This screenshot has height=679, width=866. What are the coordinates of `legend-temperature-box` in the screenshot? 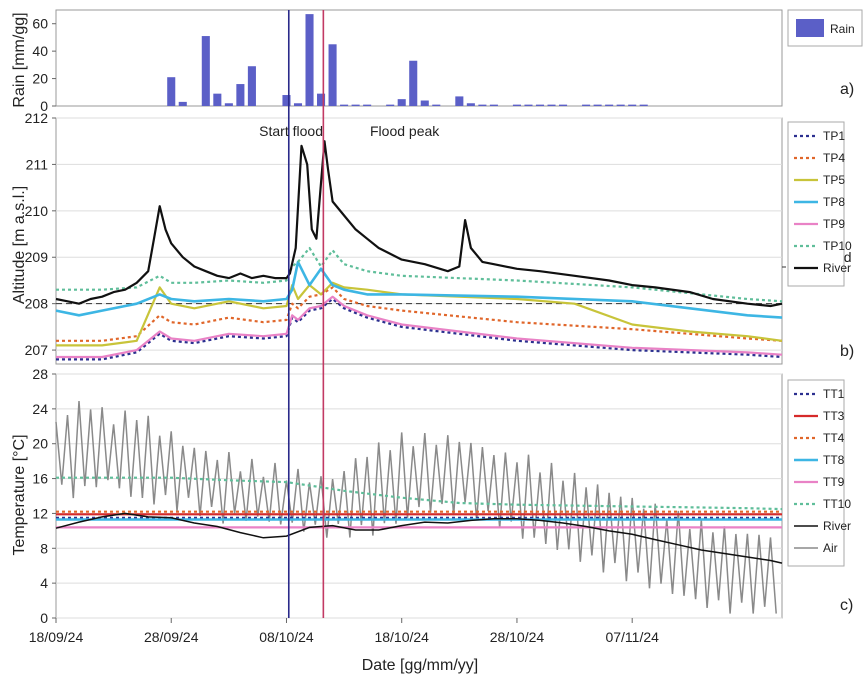 It's located at (816, 473).